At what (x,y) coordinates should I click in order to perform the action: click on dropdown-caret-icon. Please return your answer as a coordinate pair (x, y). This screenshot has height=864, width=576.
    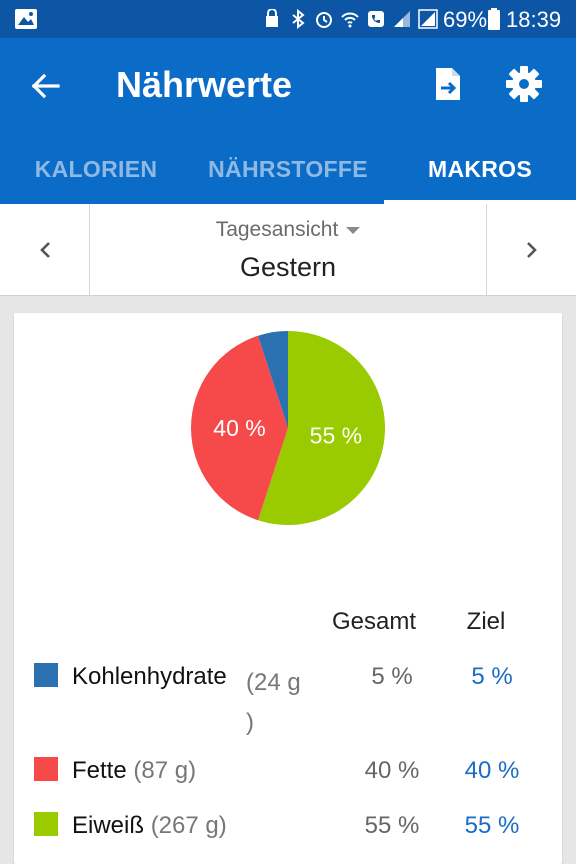
    Looking at the image, I should click on (353, 230).